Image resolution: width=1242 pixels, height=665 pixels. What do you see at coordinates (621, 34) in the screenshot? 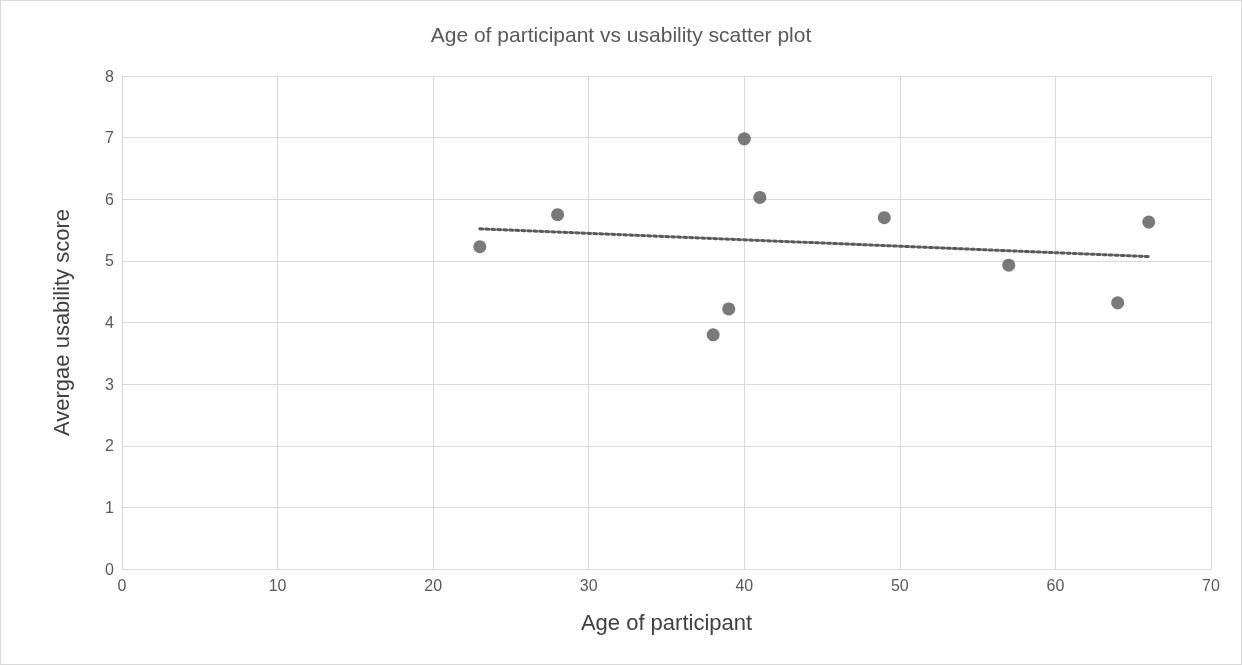
I see `chart-title: Age of participant vs usability scatter plot` at bounding box center [621, 34].